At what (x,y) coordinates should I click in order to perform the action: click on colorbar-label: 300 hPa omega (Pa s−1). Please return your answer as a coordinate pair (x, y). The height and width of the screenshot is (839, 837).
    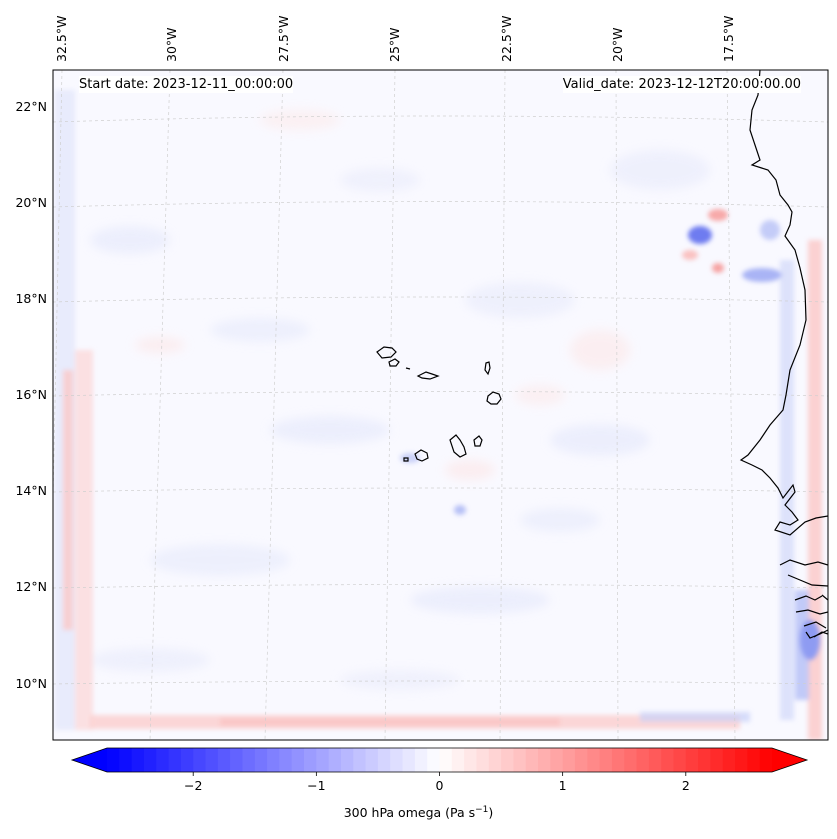
    Looking at the image, I should click on (418, 812).